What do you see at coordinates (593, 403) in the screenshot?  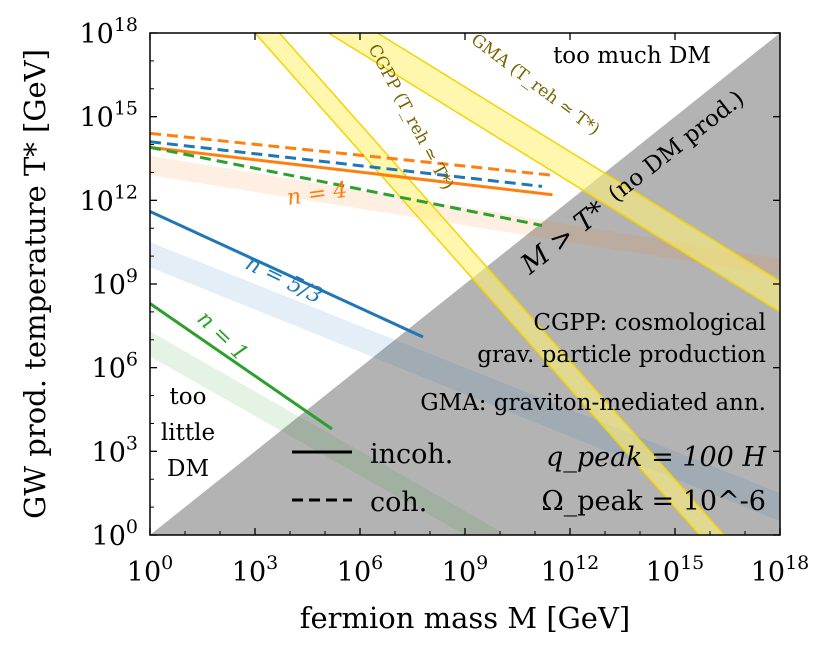 I see `gma-definition: GMA: graviton-mediated ann.` at bounding box center [593, 403].